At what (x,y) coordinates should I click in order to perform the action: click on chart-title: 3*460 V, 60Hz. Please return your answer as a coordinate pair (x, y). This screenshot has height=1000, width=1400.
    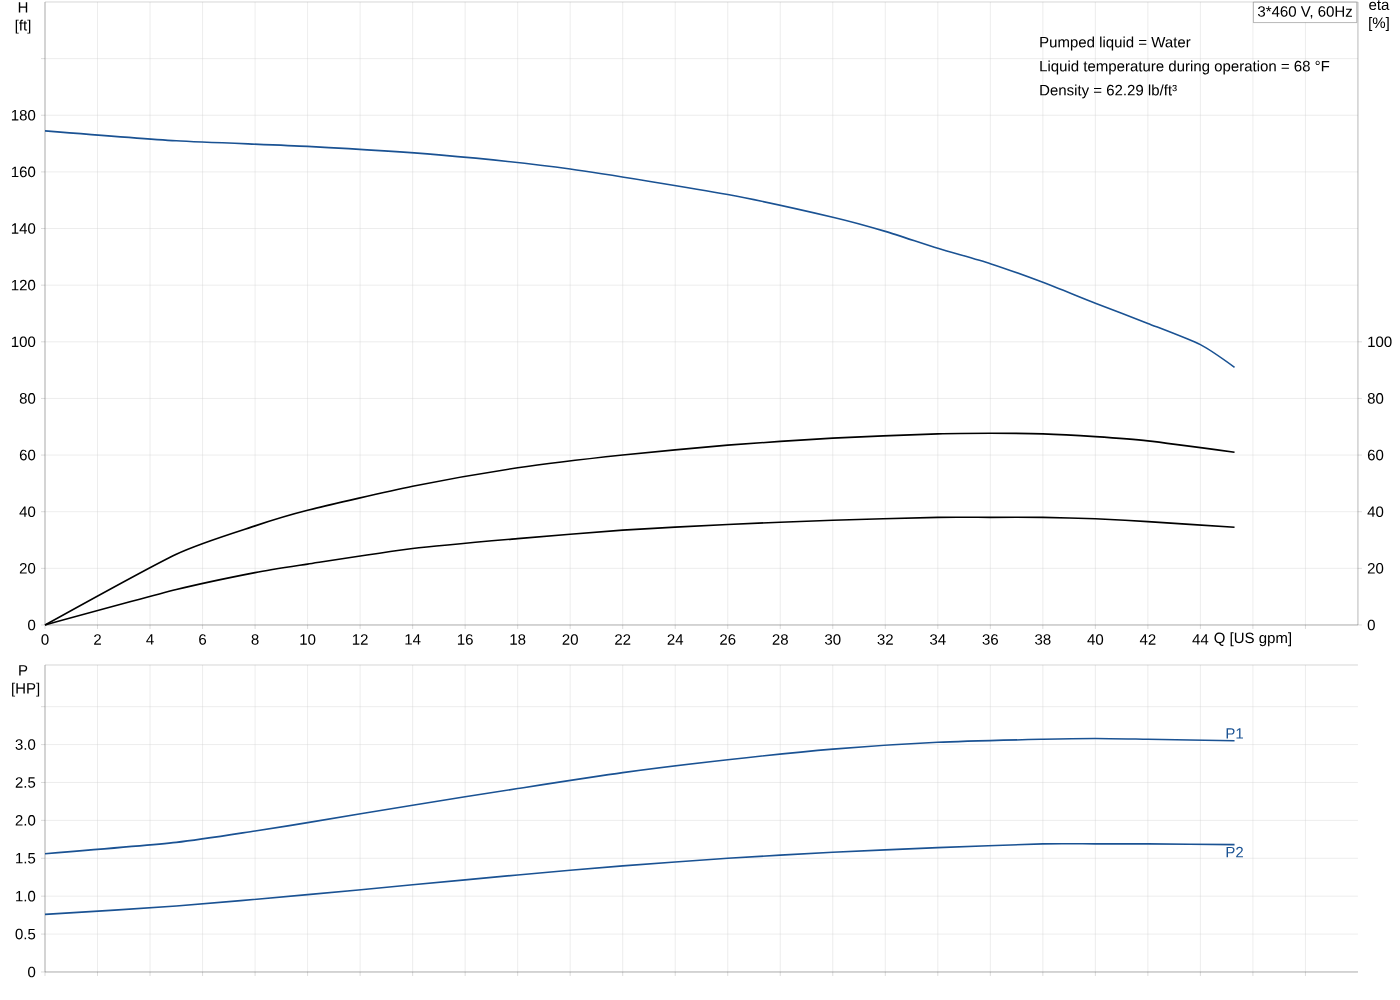
    Looking at the image, I should click on (1304, 12).